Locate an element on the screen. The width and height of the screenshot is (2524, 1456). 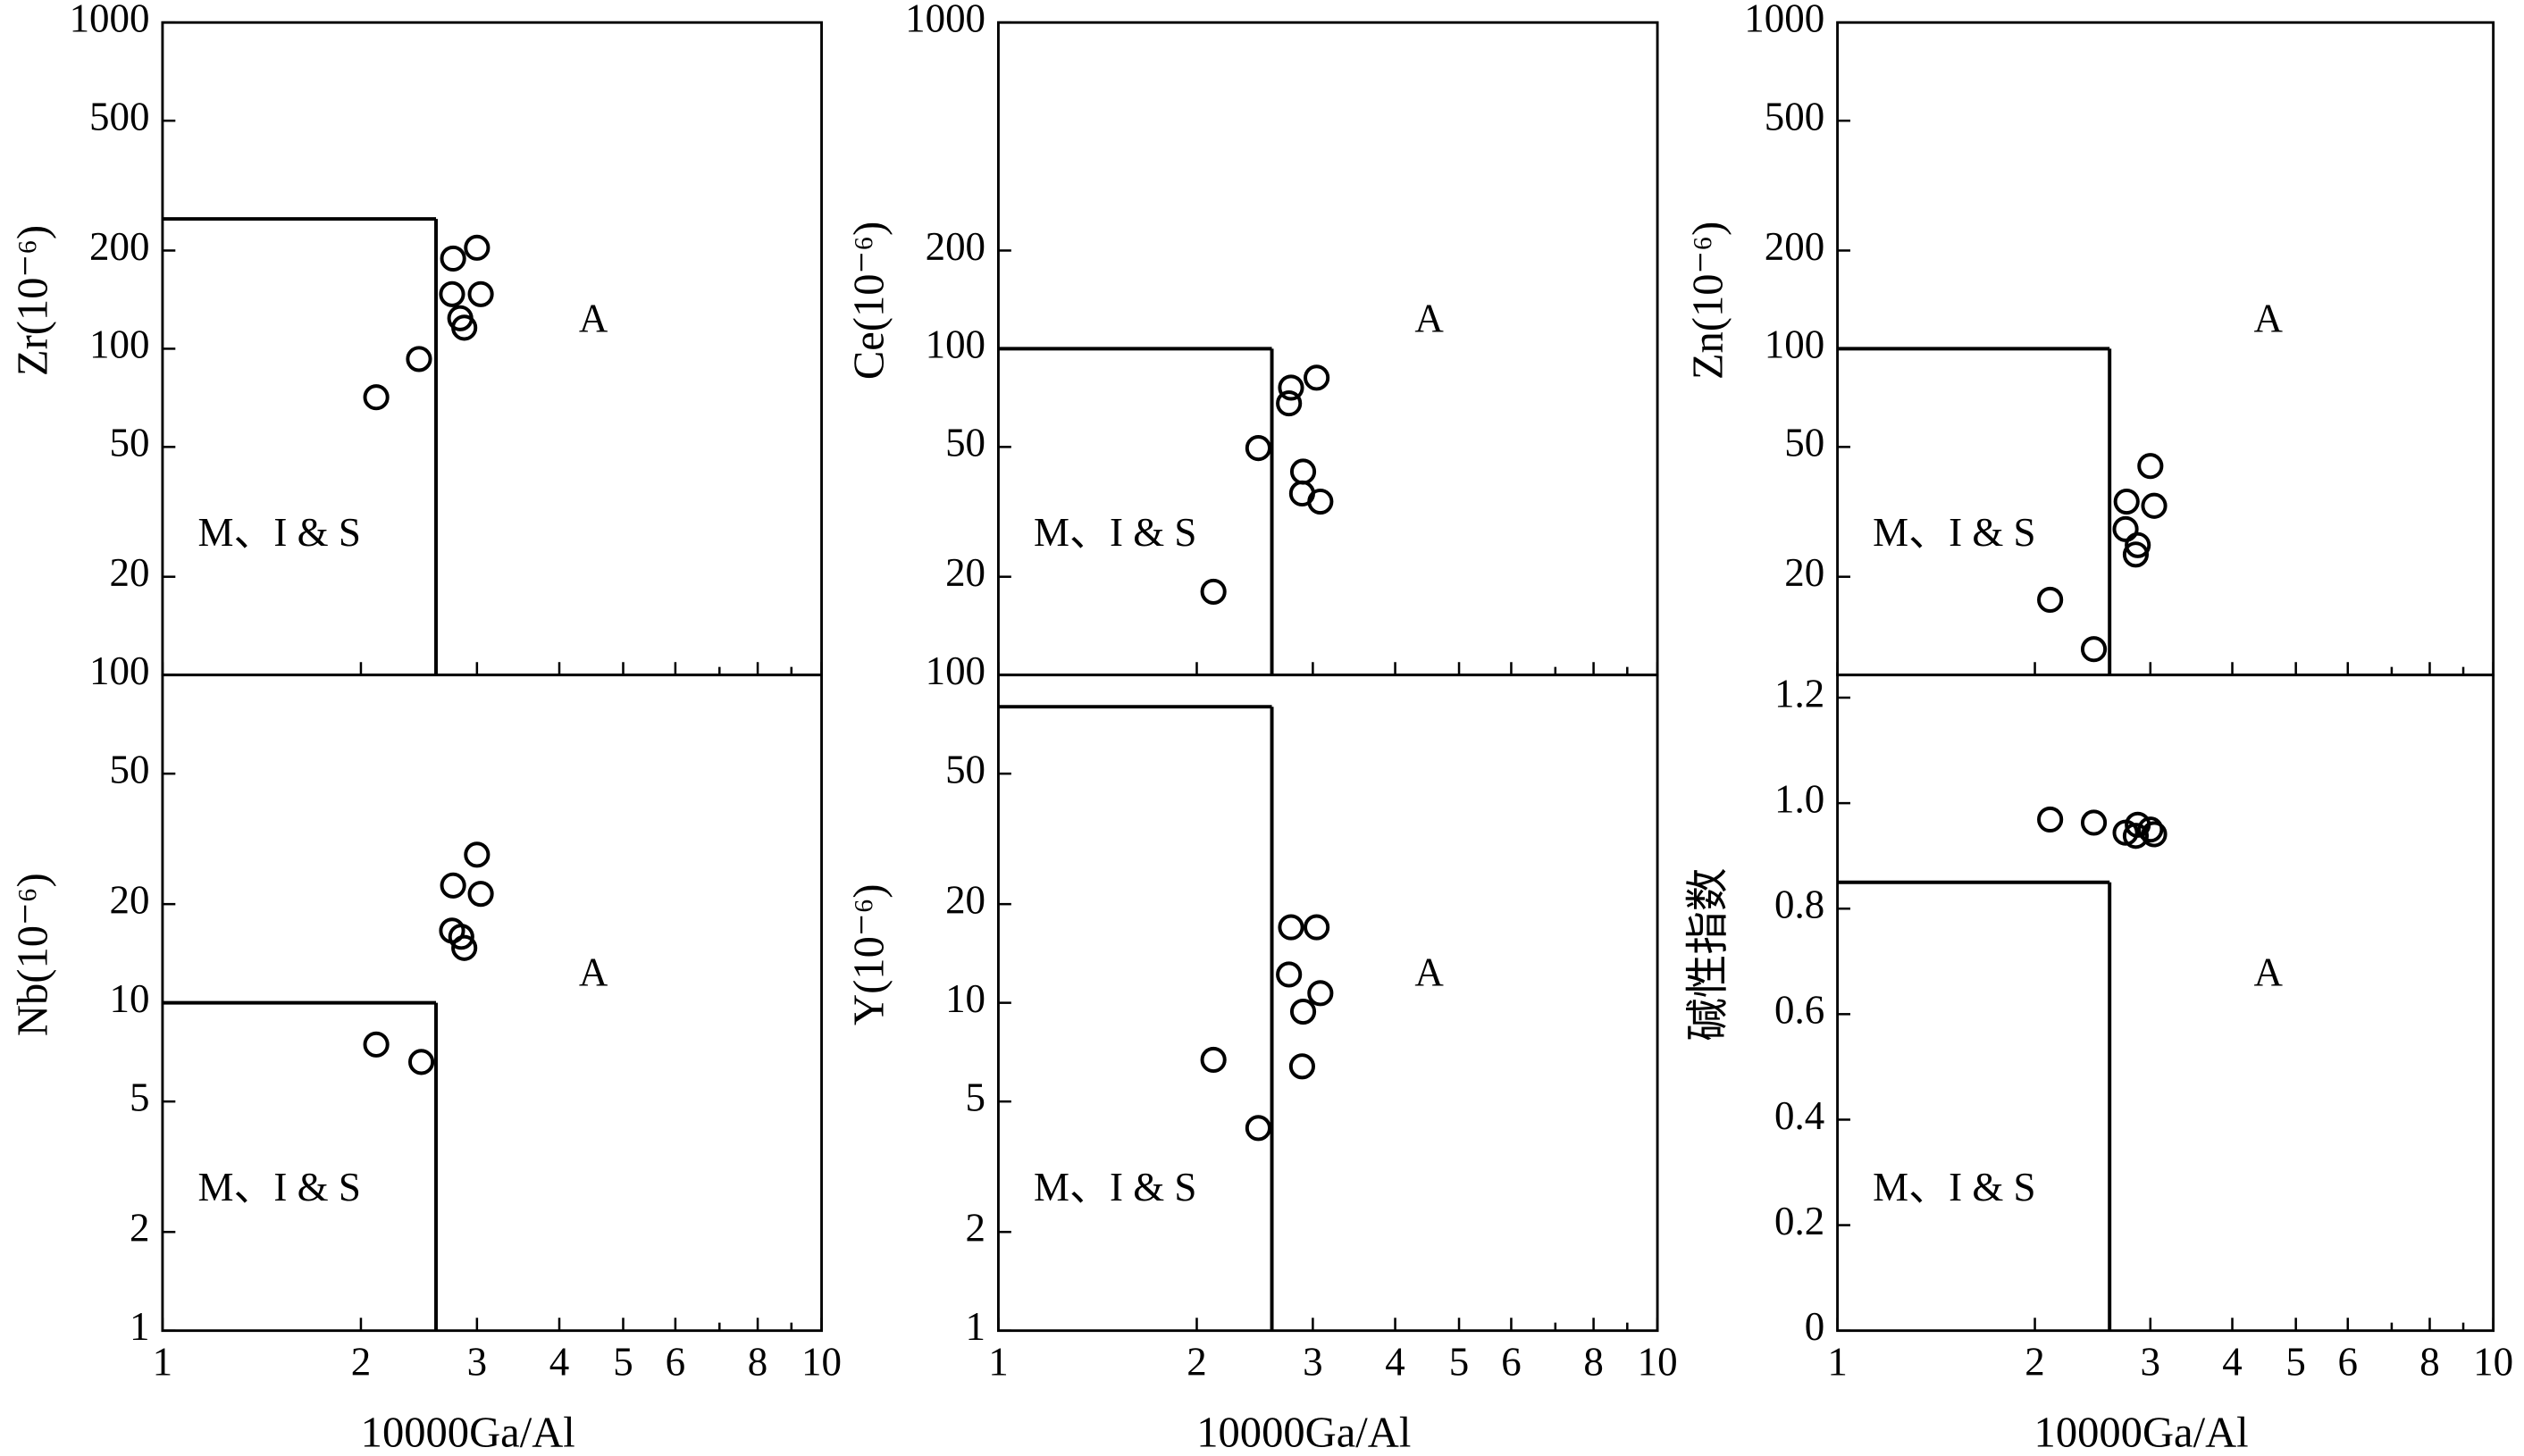
y-tick-label: 10 is located at coordinates (130, 998).